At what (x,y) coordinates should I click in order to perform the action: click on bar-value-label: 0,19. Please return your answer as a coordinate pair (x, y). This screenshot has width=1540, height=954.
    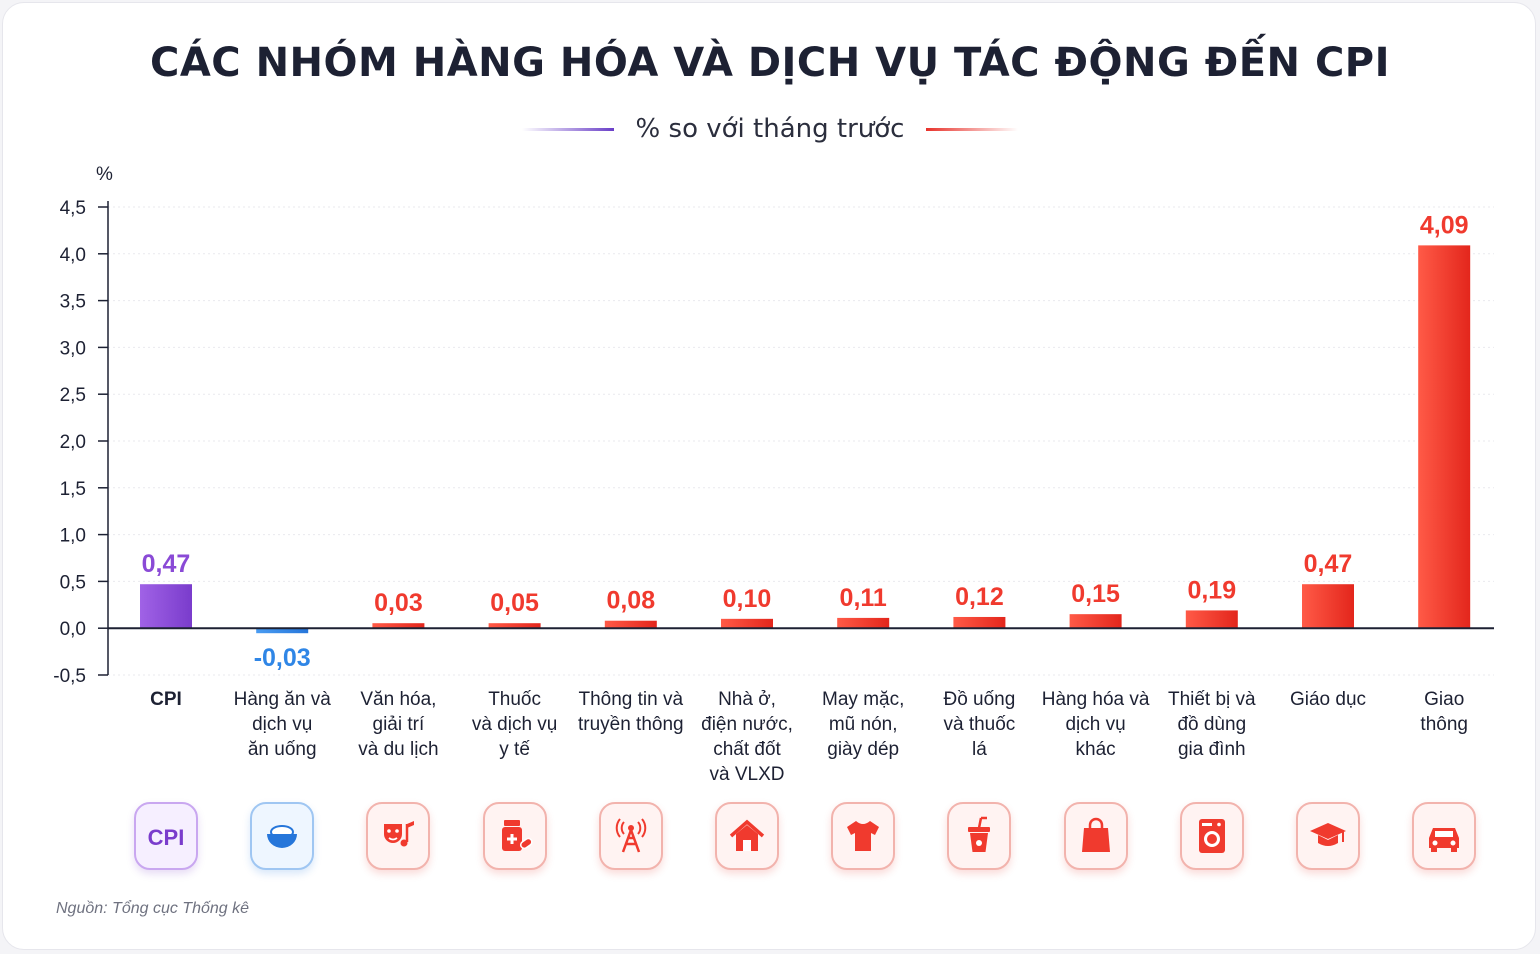
    Looking at the image, I should click on (1211, 590).